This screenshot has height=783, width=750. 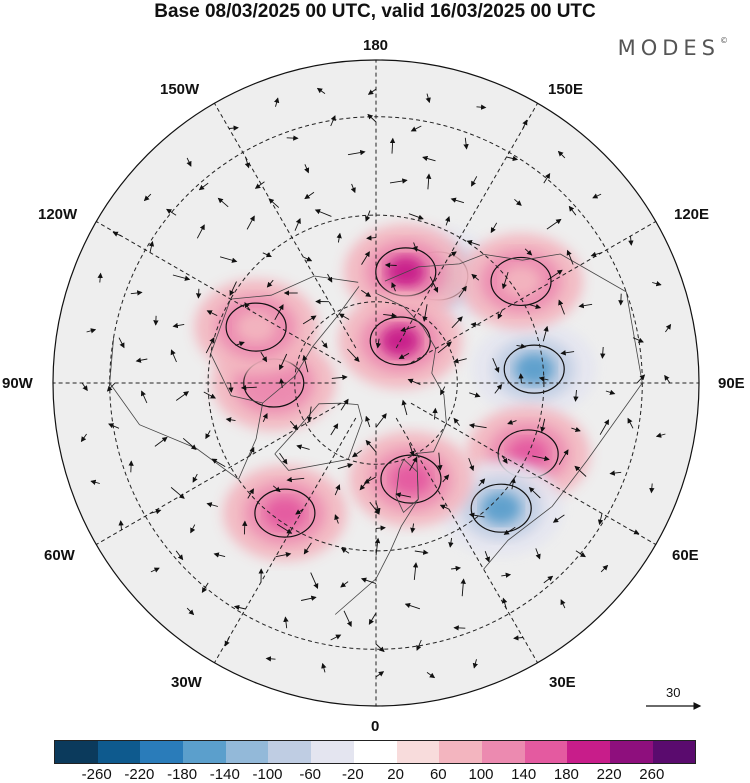 What do you see at coordinates (438, 774) in the screenshot?
I see `colorbar-tick-label: 60` at bounding box center [438, 774].